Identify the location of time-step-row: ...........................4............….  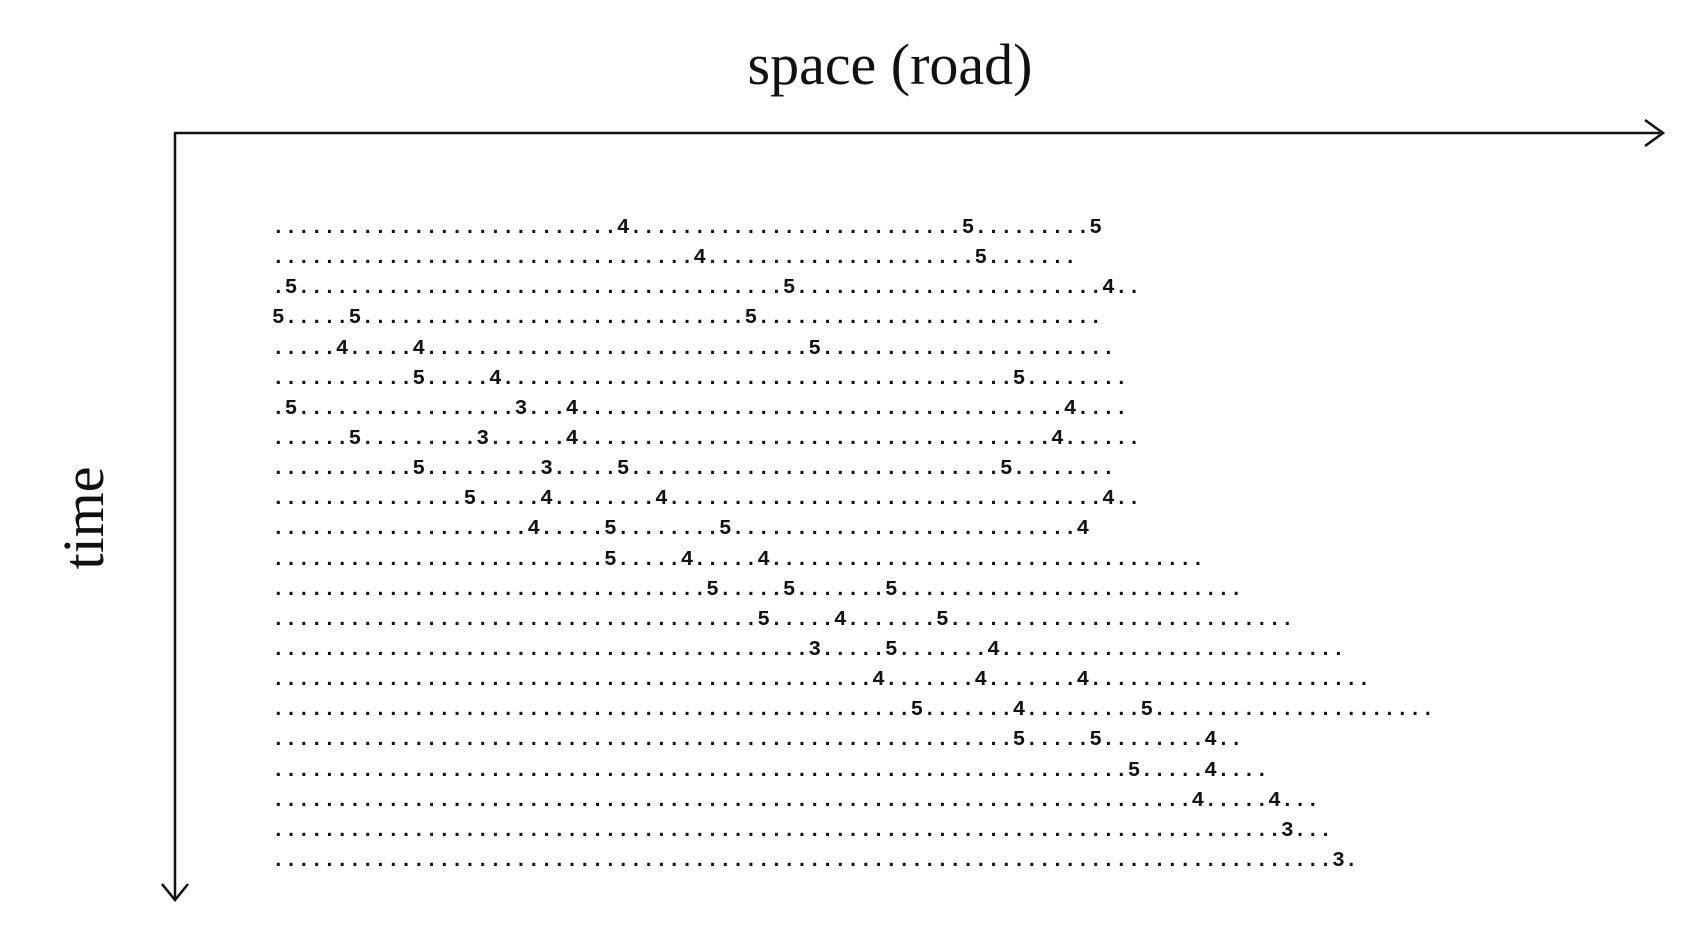
(687, 228).